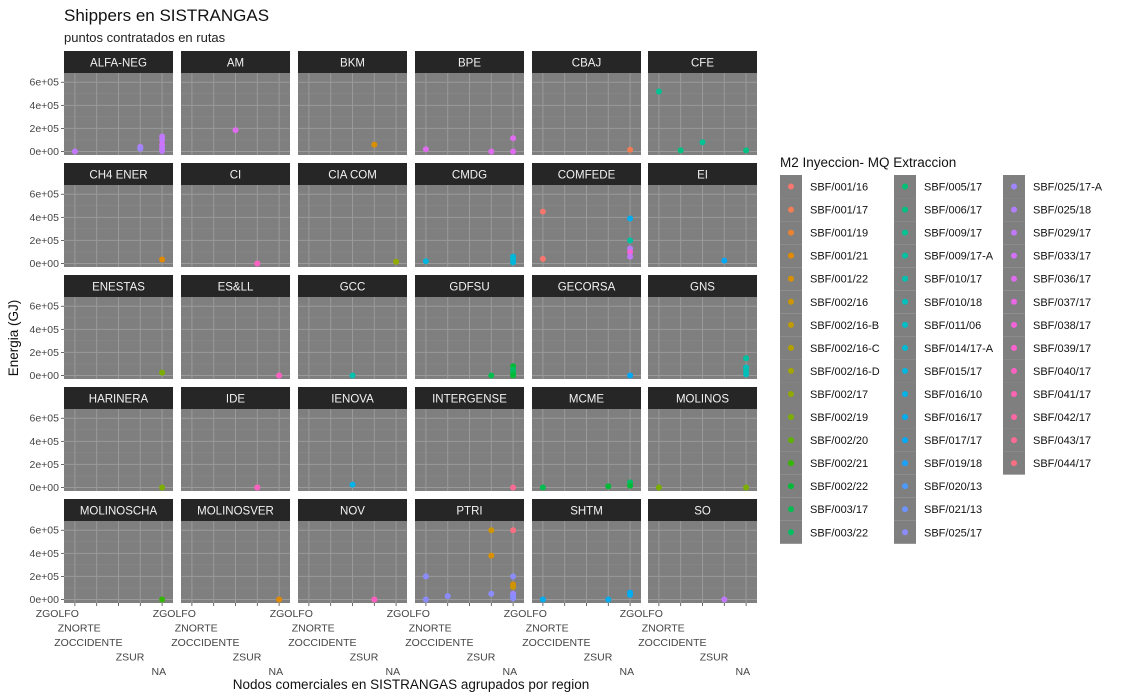 This screenshot has width=1122, height=699. Describe the element at coordinates (953, 372) in the screenshot. I see `legend-entry-label: SBF/015/17` at that location.